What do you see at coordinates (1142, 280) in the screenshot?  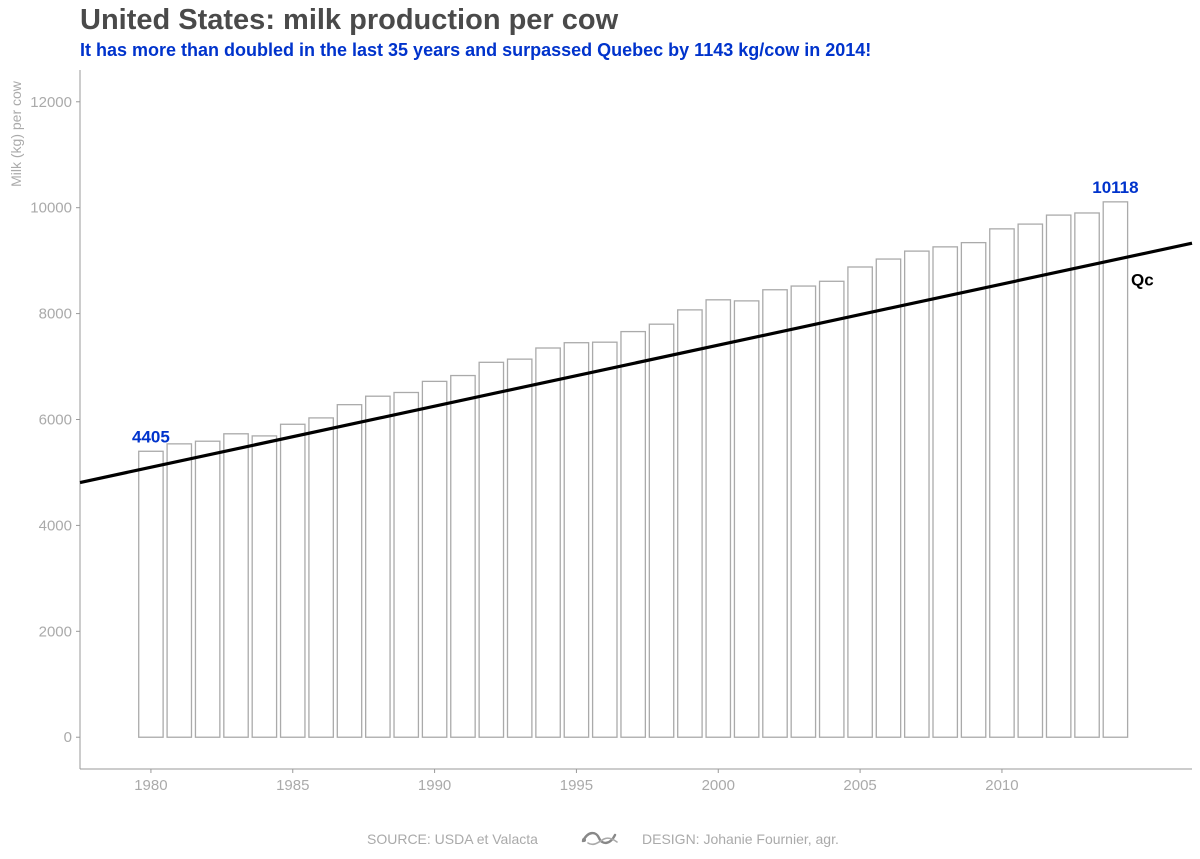 I see `quebec-line-label: Qc` at bounding box center [1142, 280].